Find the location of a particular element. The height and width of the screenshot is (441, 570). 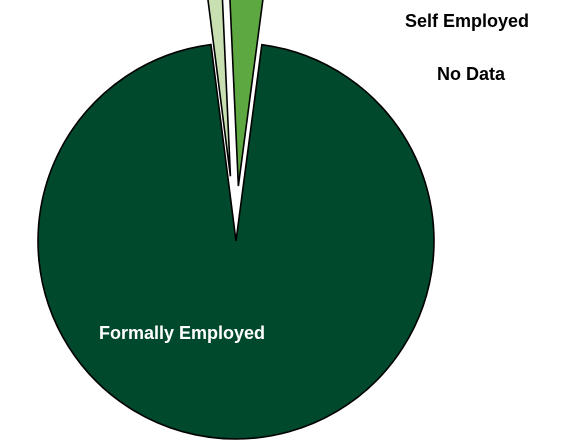

slice-label-formally-employed: Formally Employed is located at coordinates (182, 333).